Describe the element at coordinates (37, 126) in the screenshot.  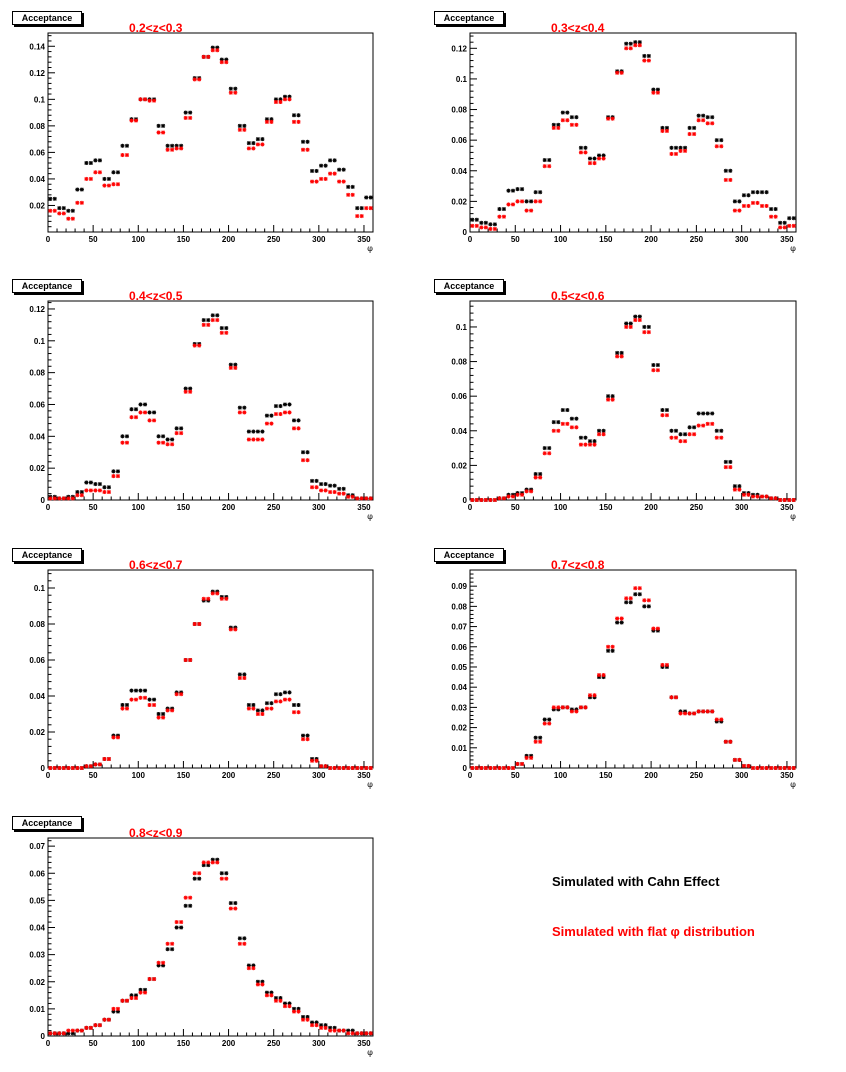
I see `y-tick-label: 0.08` at that location.